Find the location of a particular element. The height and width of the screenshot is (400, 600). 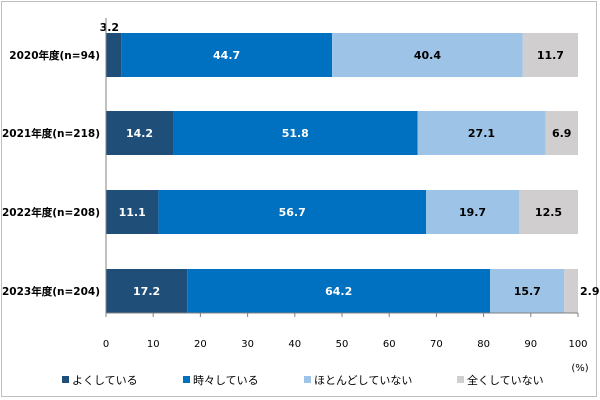

x-tick-label: 70 is located at coordinates (436, 344).